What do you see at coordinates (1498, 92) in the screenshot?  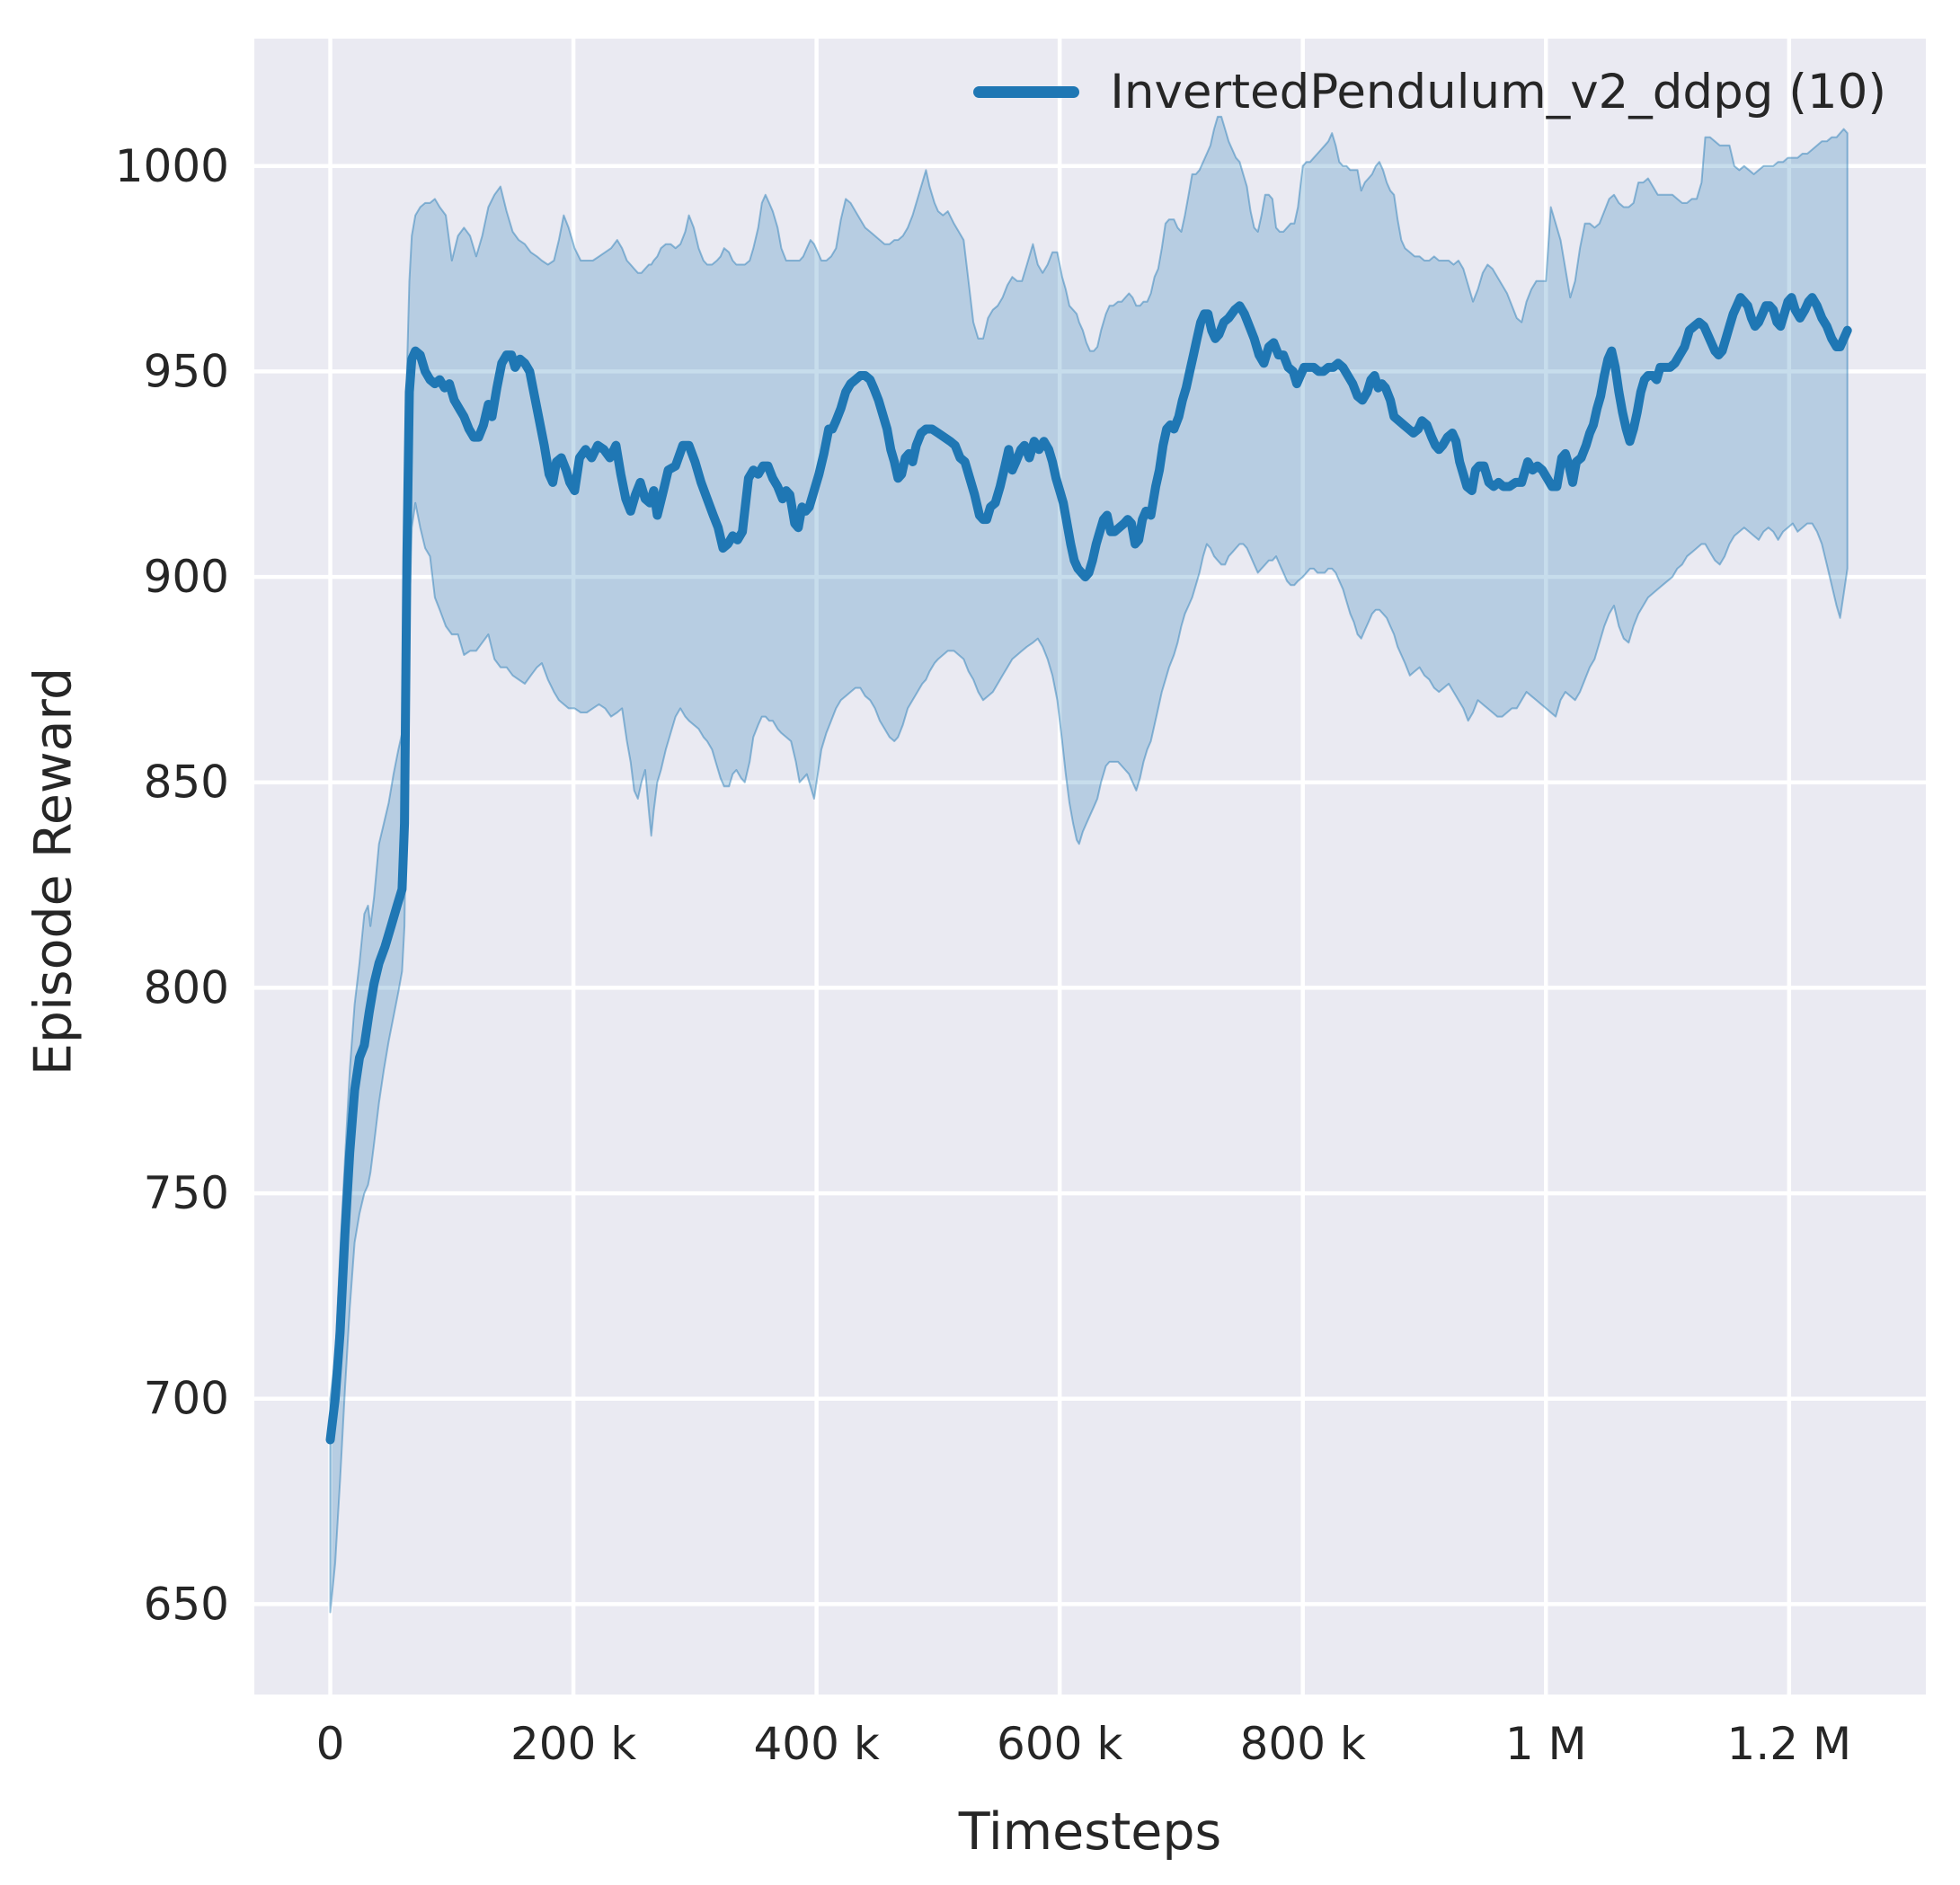 I see `legend-label: InvertedPendulum_v2_ddpg (10)` at bounding box center [1498, 92].